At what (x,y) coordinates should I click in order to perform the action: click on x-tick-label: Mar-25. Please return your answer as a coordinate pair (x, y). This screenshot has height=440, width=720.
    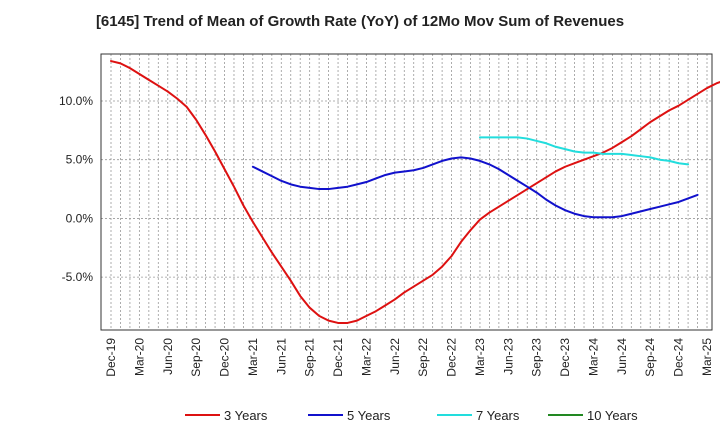
    Looking at the image, I should click on (707, 357).